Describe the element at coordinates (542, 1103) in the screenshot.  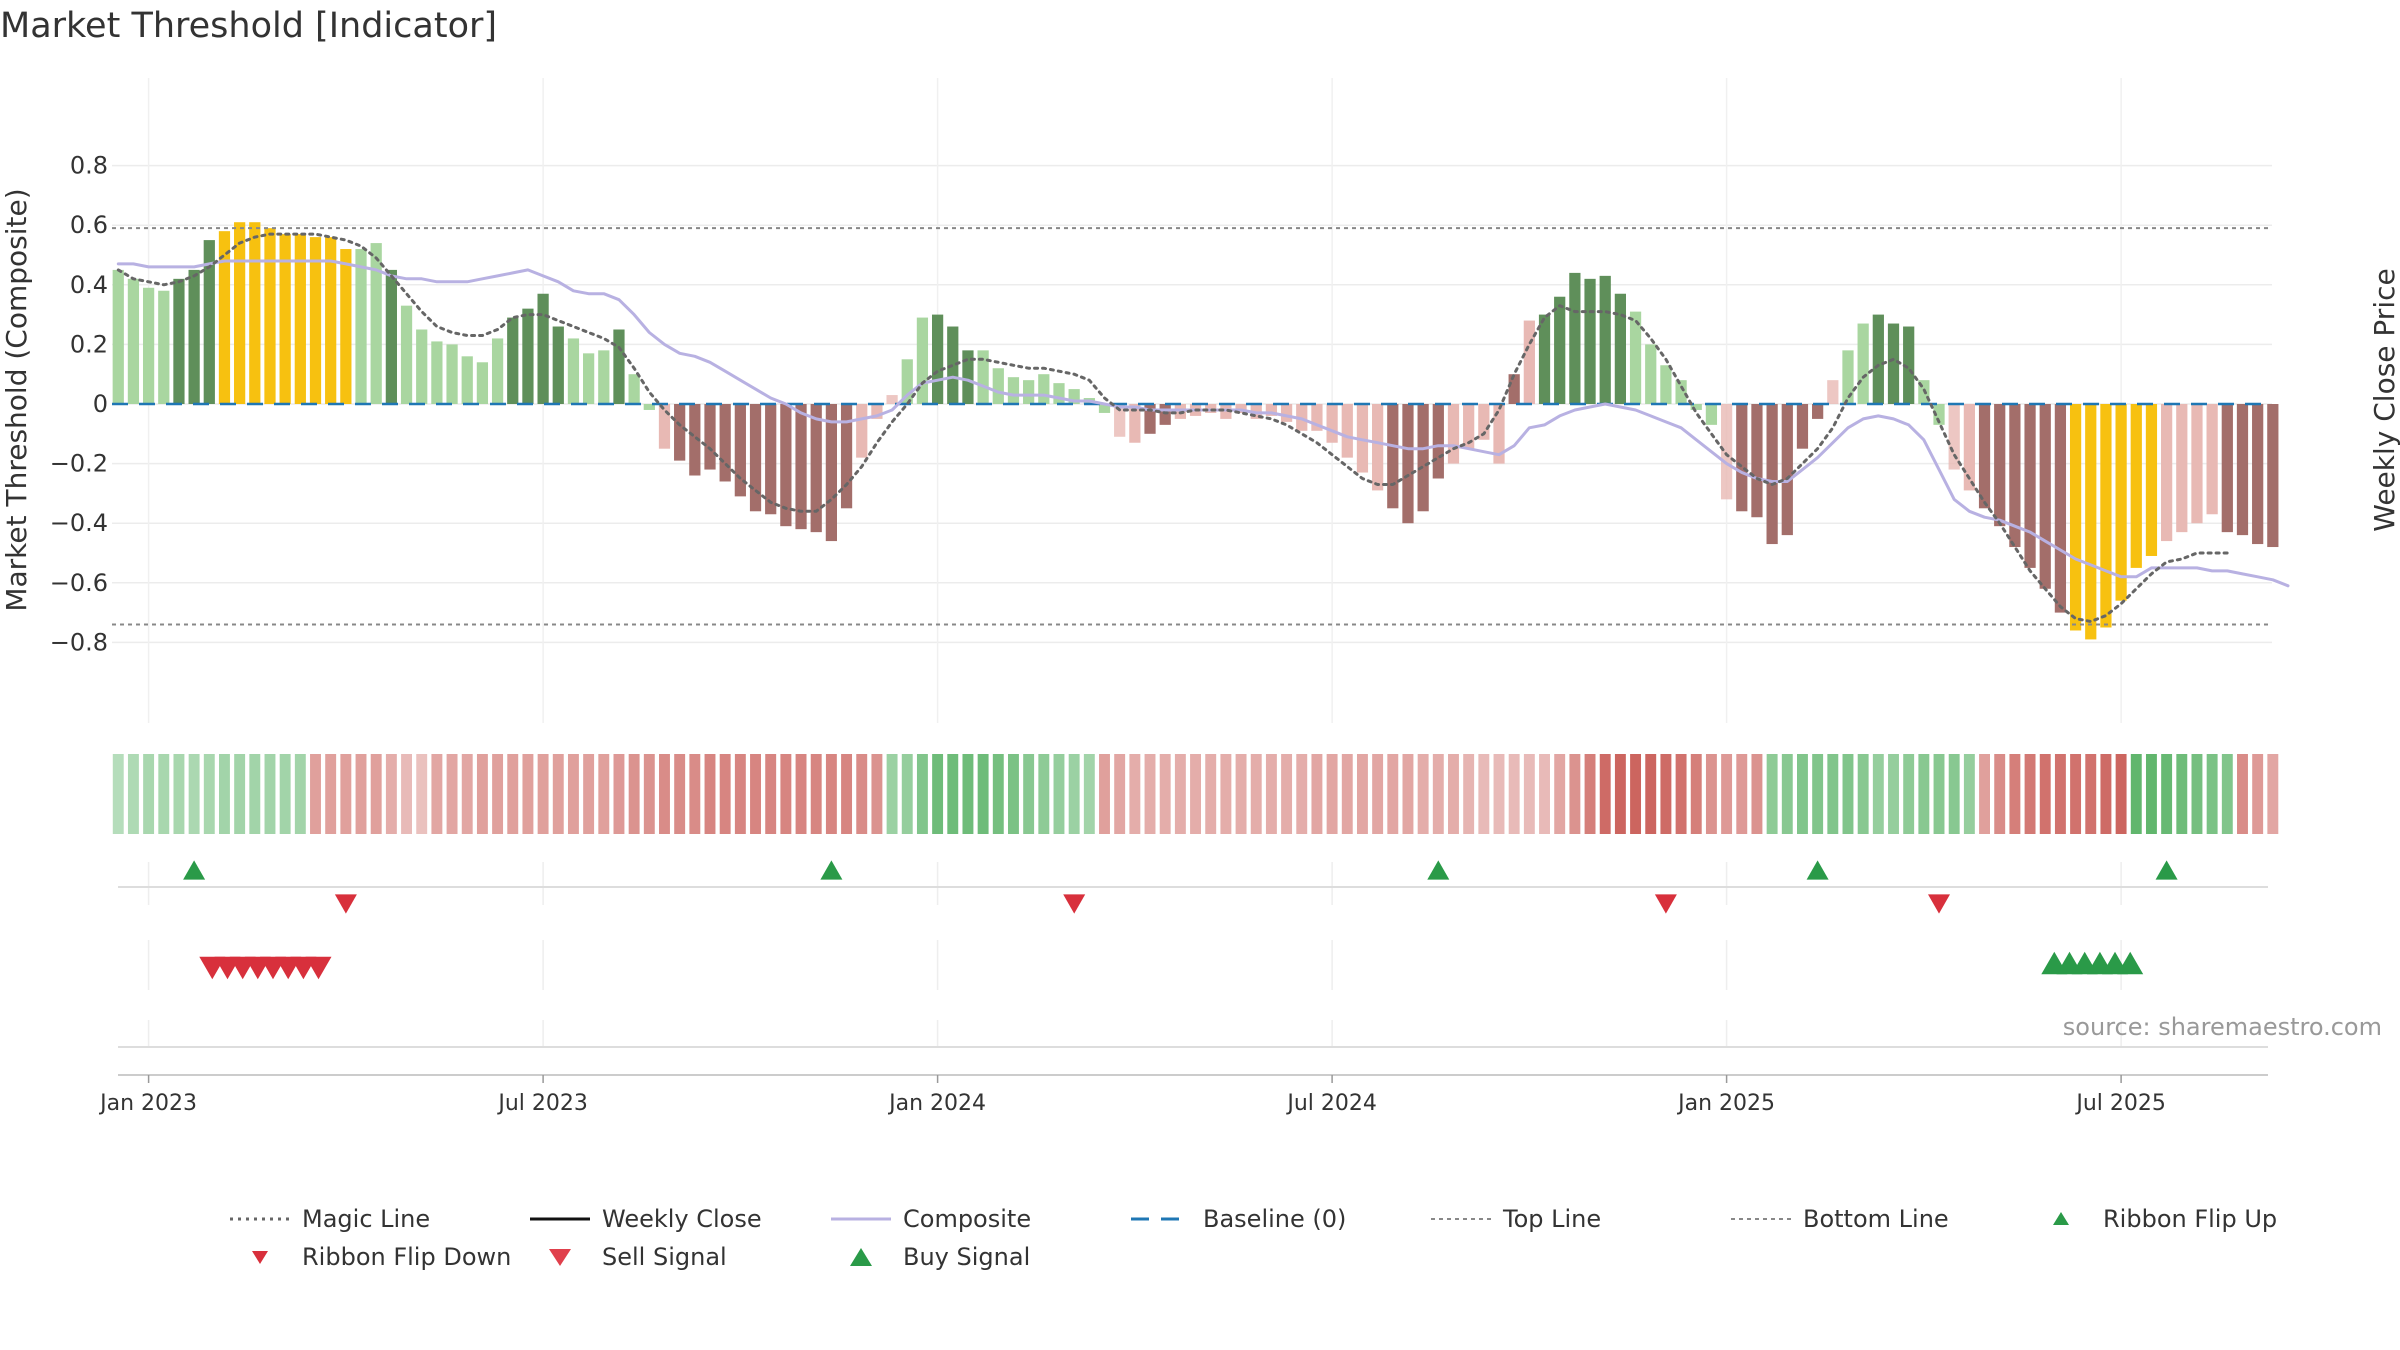
I see `x-tick-label: Jul 2023` at that location.